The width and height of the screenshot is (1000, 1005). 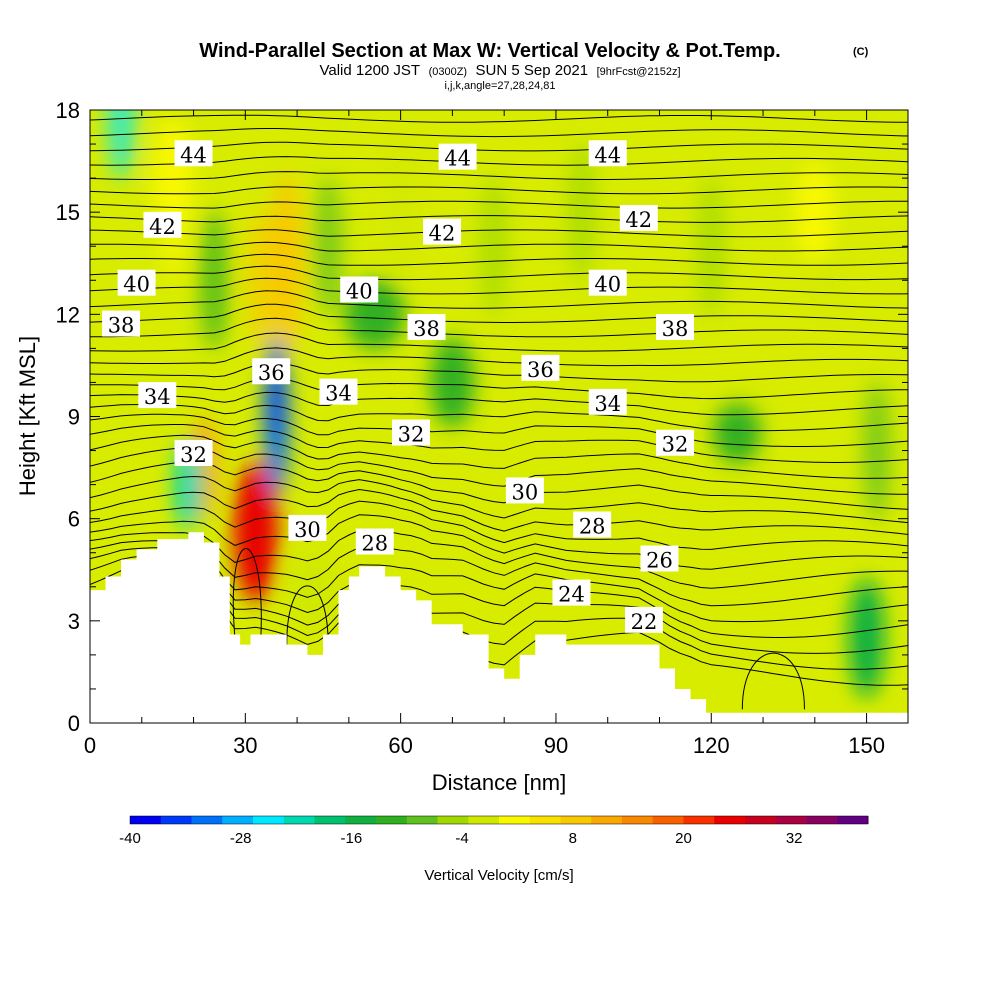 I want to click on svg-text: 36, so click(x=540, y=370).